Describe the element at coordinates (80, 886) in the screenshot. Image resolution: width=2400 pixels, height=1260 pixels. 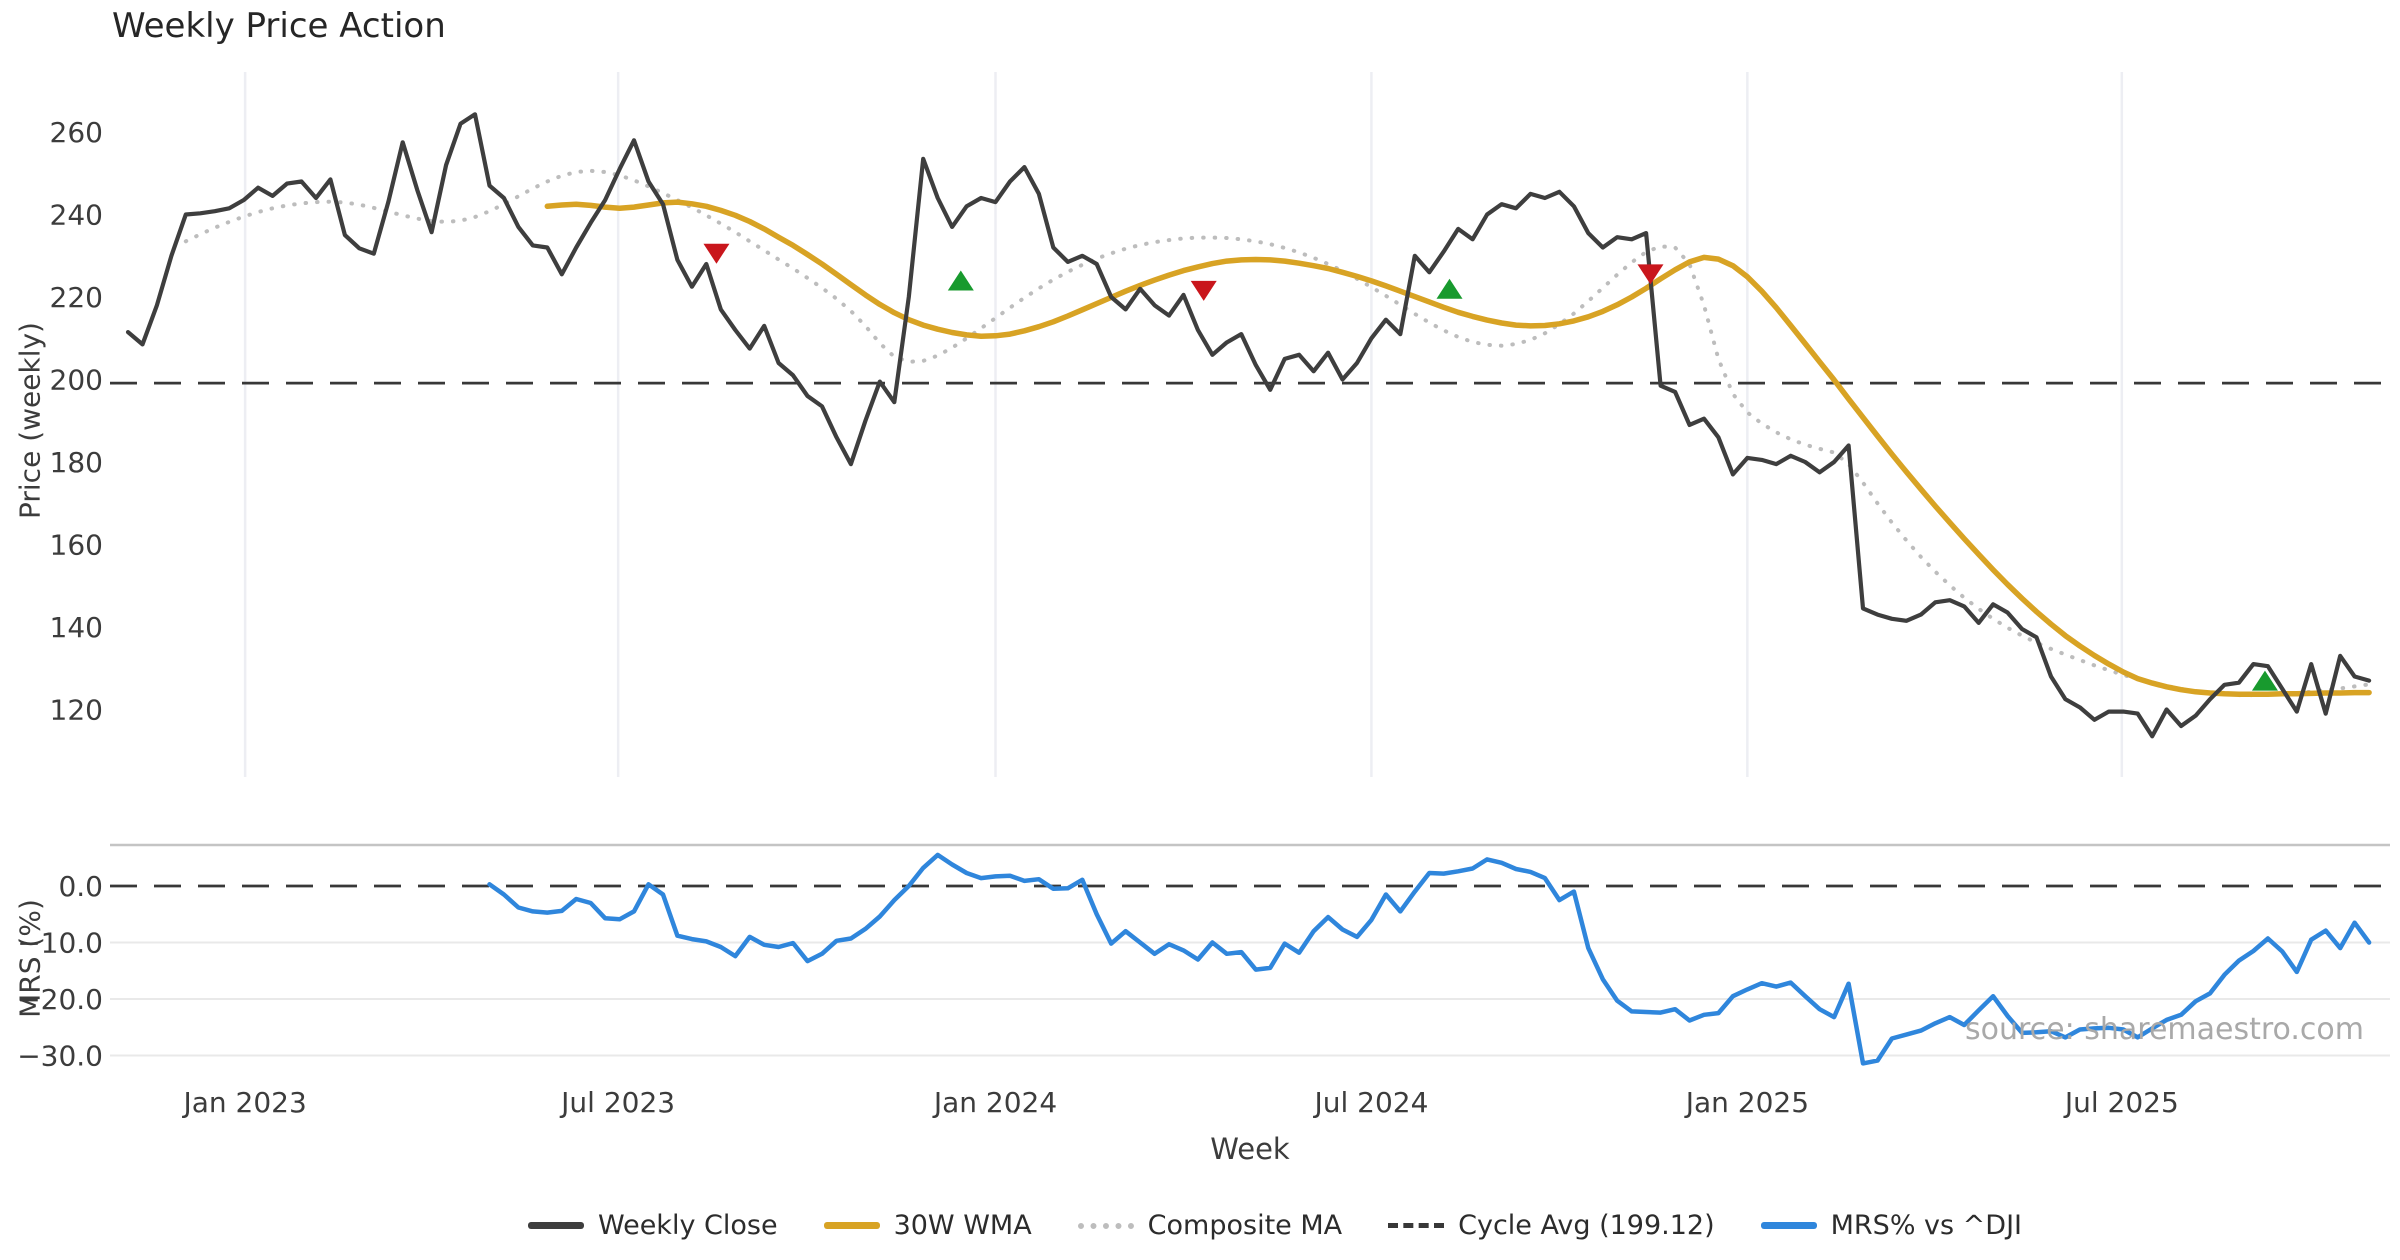
I see `mrs-y-tick-label: 0.0` at that location.